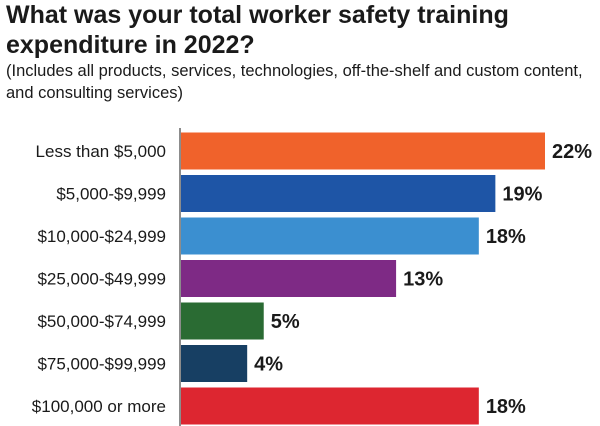 The image size is (600, 426). Describe the element at coordinates (268, 365) in the screenshot. I see `value-label-5: 4%` at that location.